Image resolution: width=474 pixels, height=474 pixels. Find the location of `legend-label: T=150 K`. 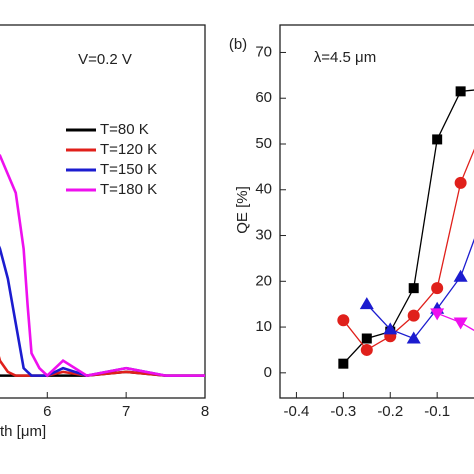

legend-label: T=150 K is located at coordinates (128, 169).